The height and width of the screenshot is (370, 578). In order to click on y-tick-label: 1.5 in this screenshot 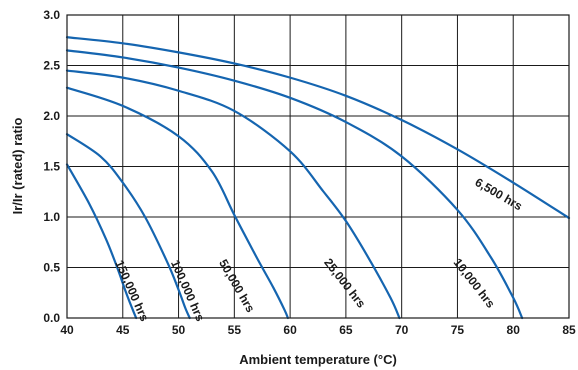, I will do `click(51, 167)`.